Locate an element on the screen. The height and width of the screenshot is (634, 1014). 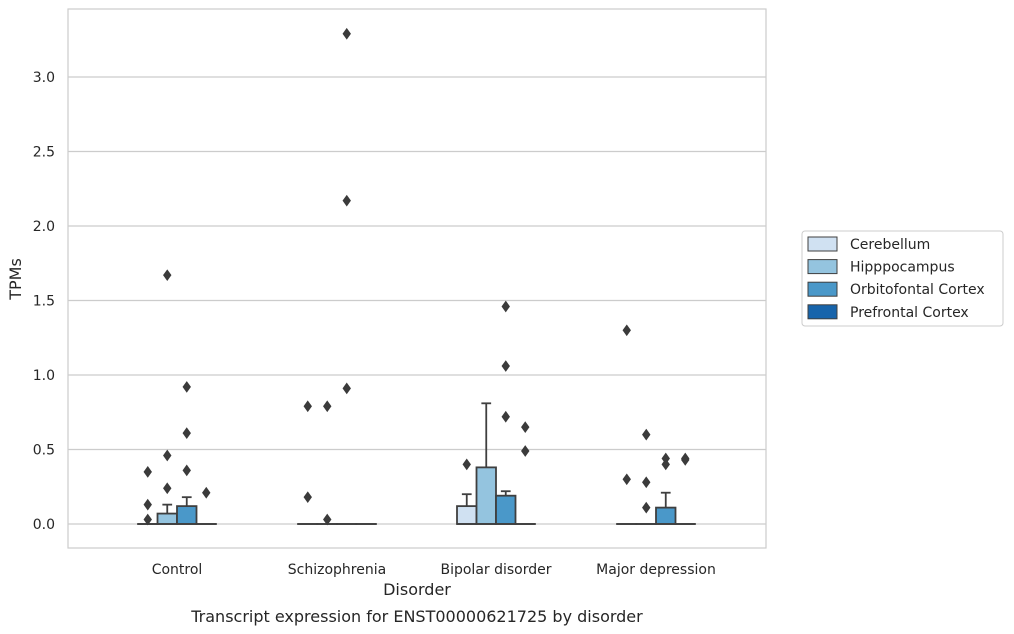
x-tick-label: Schizophrenia is located at coordinates (337, 570).